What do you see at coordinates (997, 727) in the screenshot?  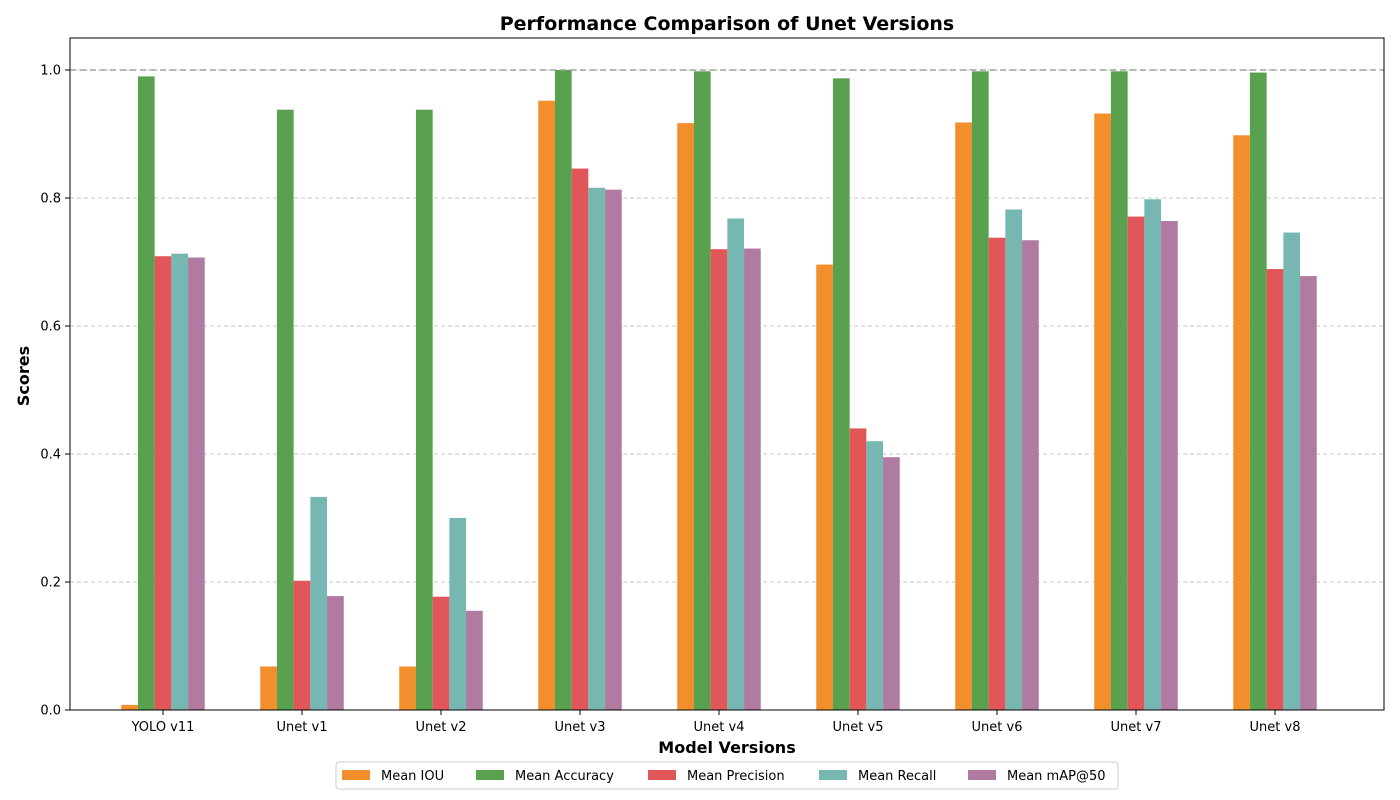 I see `x-tick-label: Unet v6` at bounding box center [997, 727].